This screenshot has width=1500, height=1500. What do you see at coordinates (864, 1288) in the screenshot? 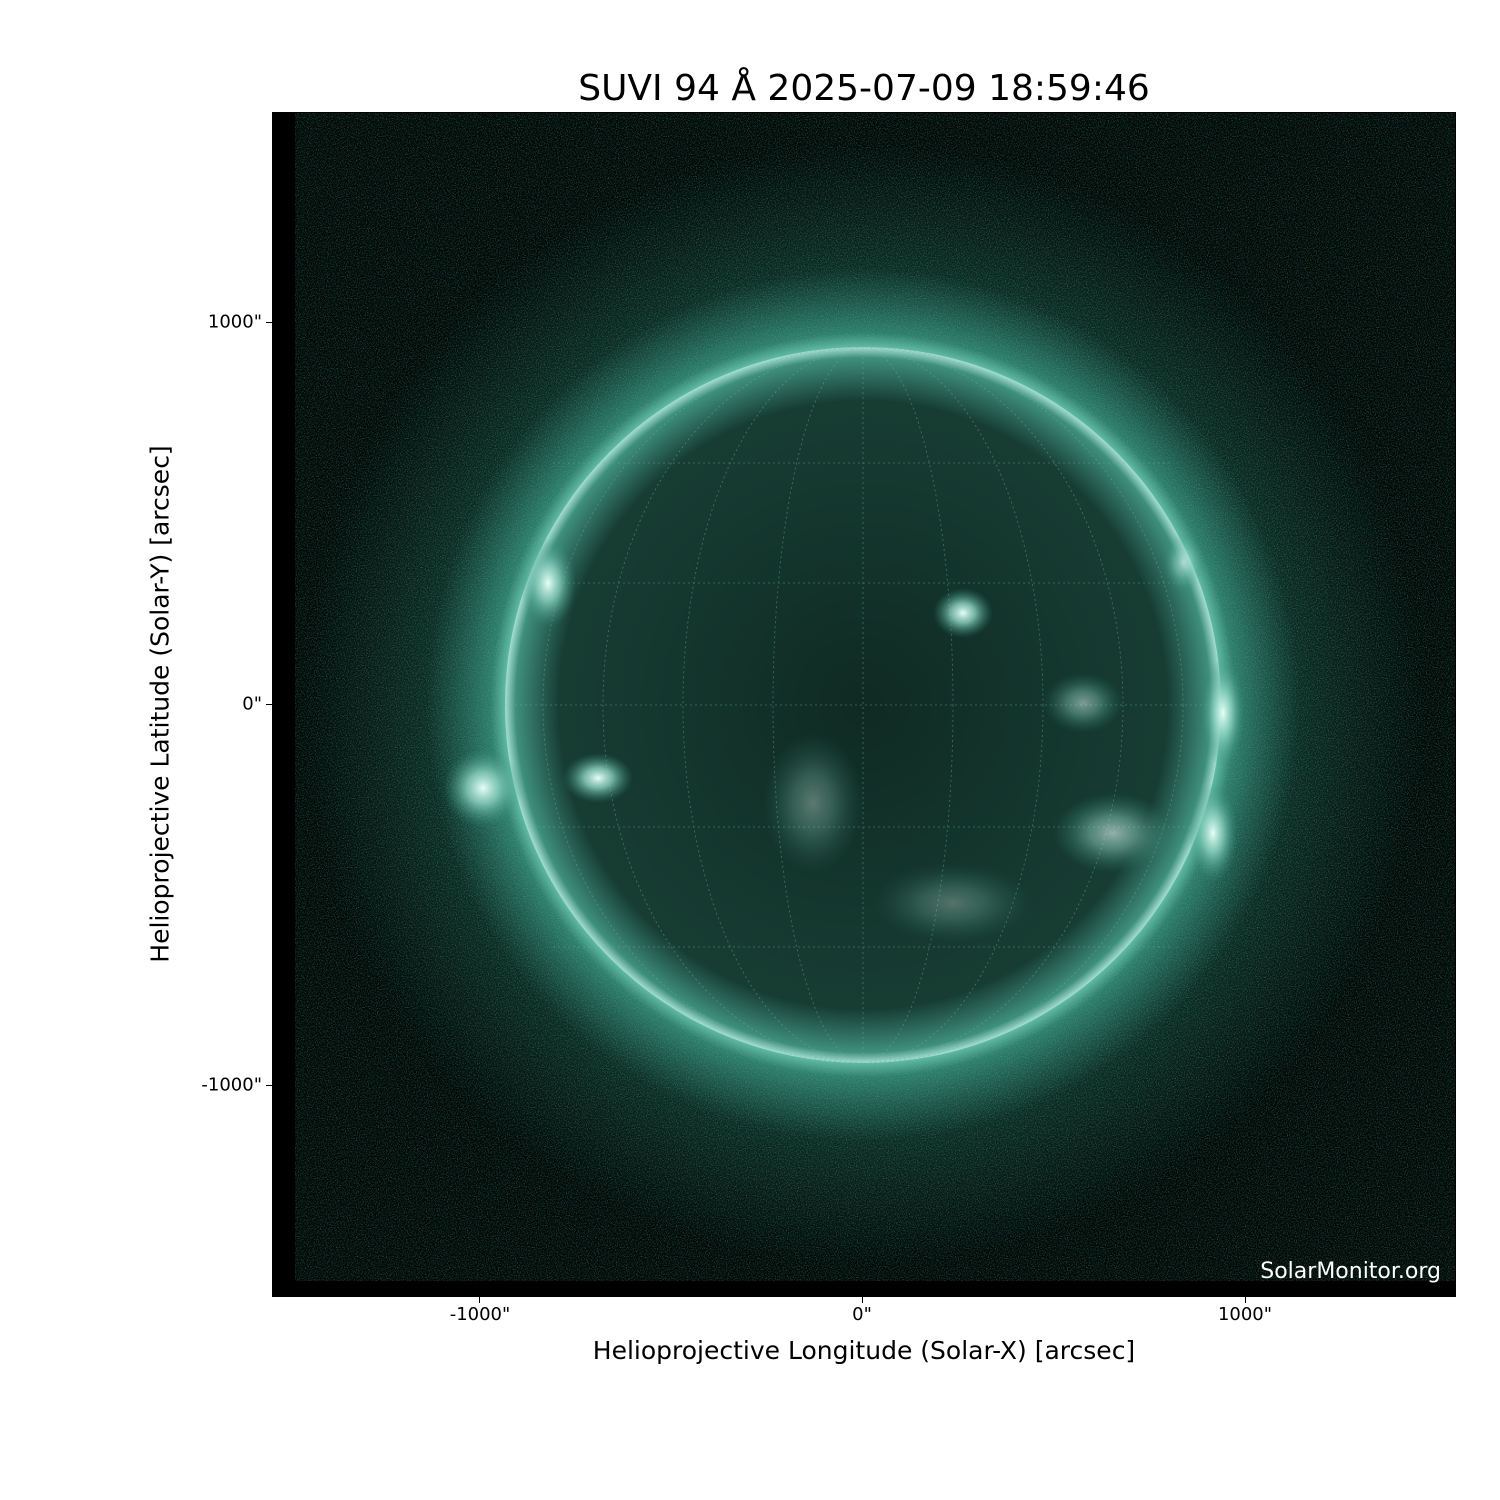
I see `bottom-border-strip` at bounding box center [864, 1288].